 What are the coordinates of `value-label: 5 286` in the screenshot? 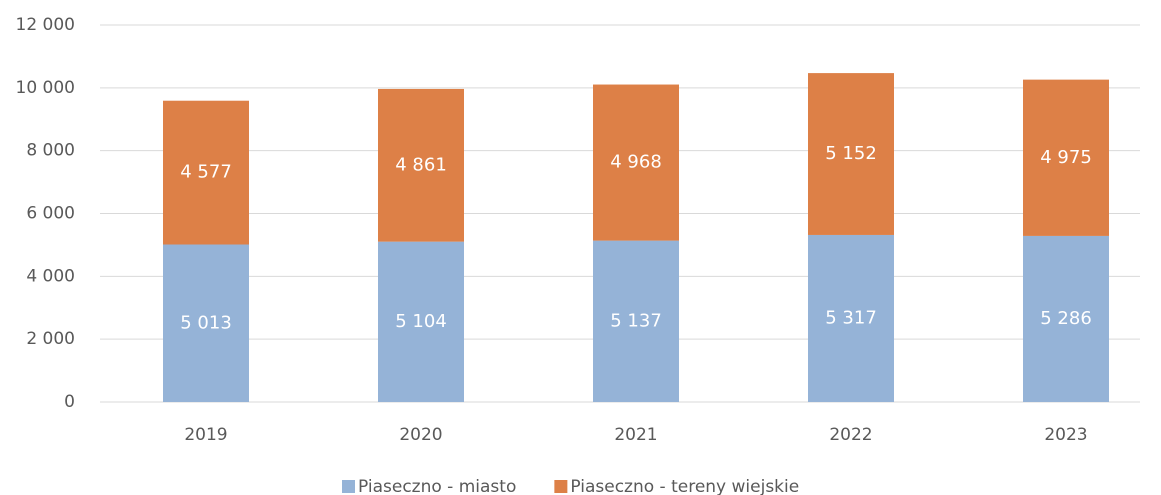 It's located at (1066, 318).